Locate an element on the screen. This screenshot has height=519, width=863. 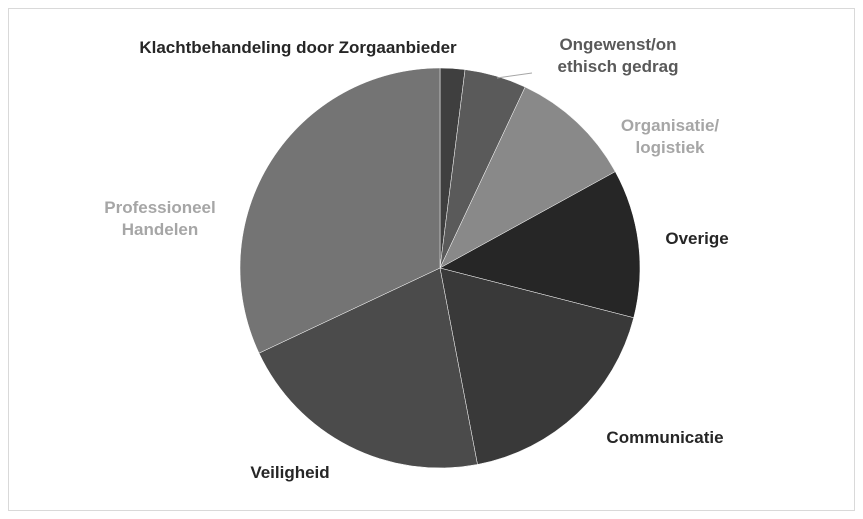
slice-label: Veiligheid is located at coordinates (289, 472).